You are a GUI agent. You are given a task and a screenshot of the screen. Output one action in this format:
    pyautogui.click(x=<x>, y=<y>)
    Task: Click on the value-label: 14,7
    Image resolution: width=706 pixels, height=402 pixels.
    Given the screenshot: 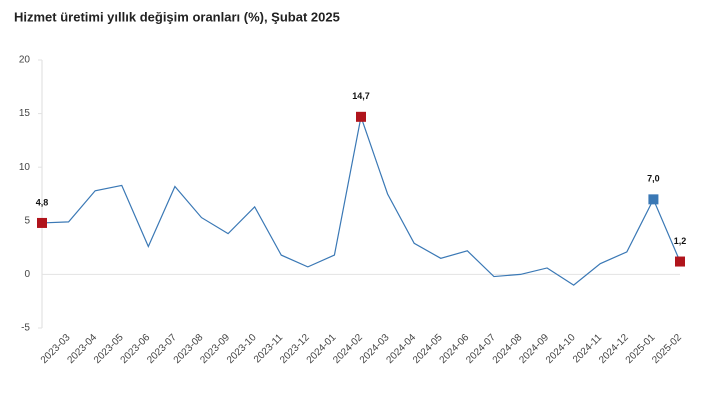 What is the action you would take?
    pyautogui.click(x=361, y=96)
    